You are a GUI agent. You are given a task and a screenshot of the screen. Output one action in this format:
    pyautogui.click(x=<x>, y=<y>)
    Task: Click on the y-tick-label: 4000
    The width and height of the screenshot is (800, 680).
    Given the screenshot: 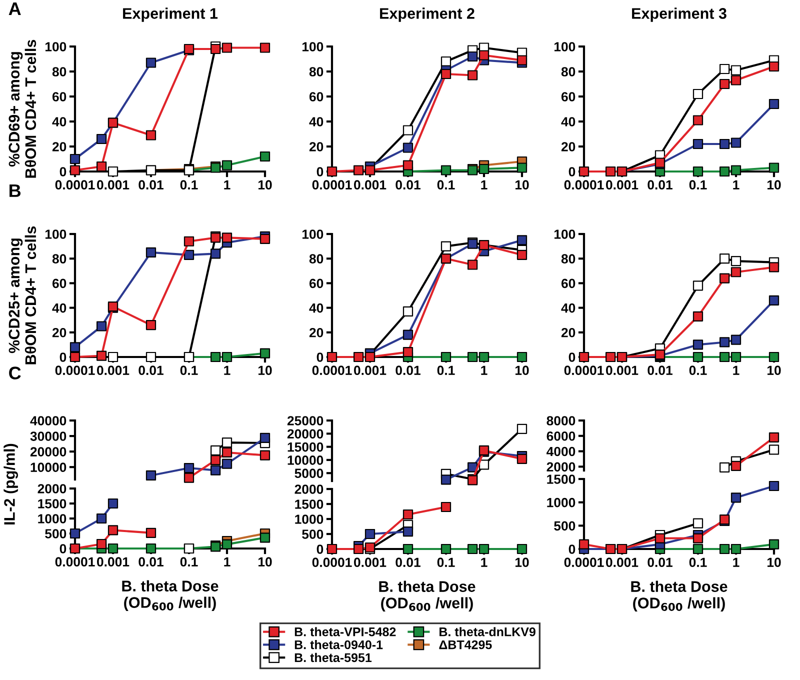 What is the action you would take?
    pyautogui.click(x=561, y=451)
    